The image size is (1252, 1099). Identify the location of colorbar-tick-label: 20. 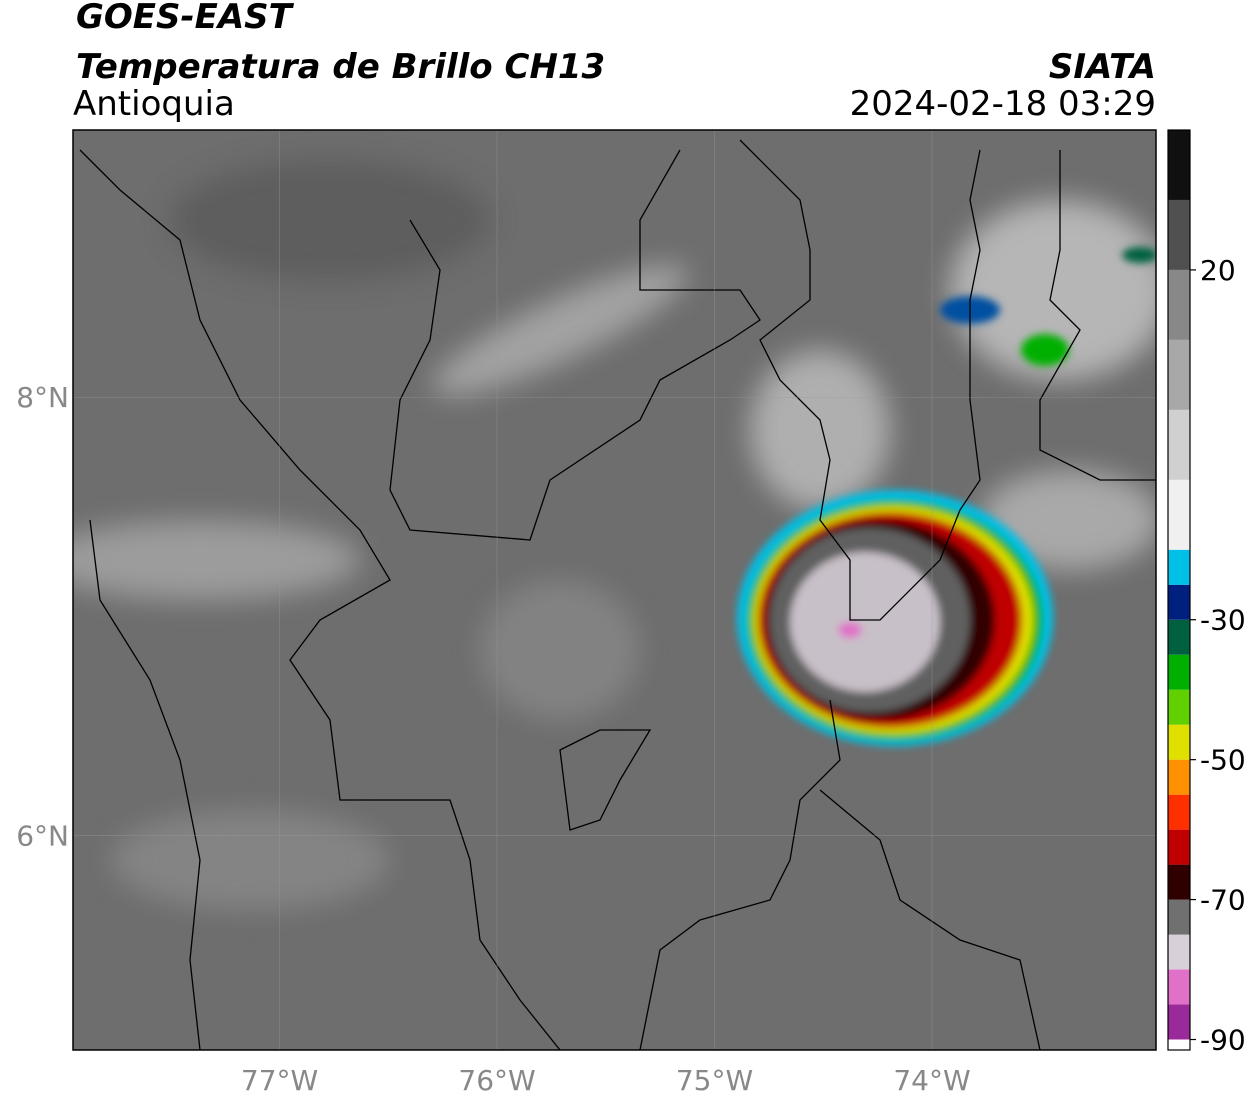
(1218, 270).